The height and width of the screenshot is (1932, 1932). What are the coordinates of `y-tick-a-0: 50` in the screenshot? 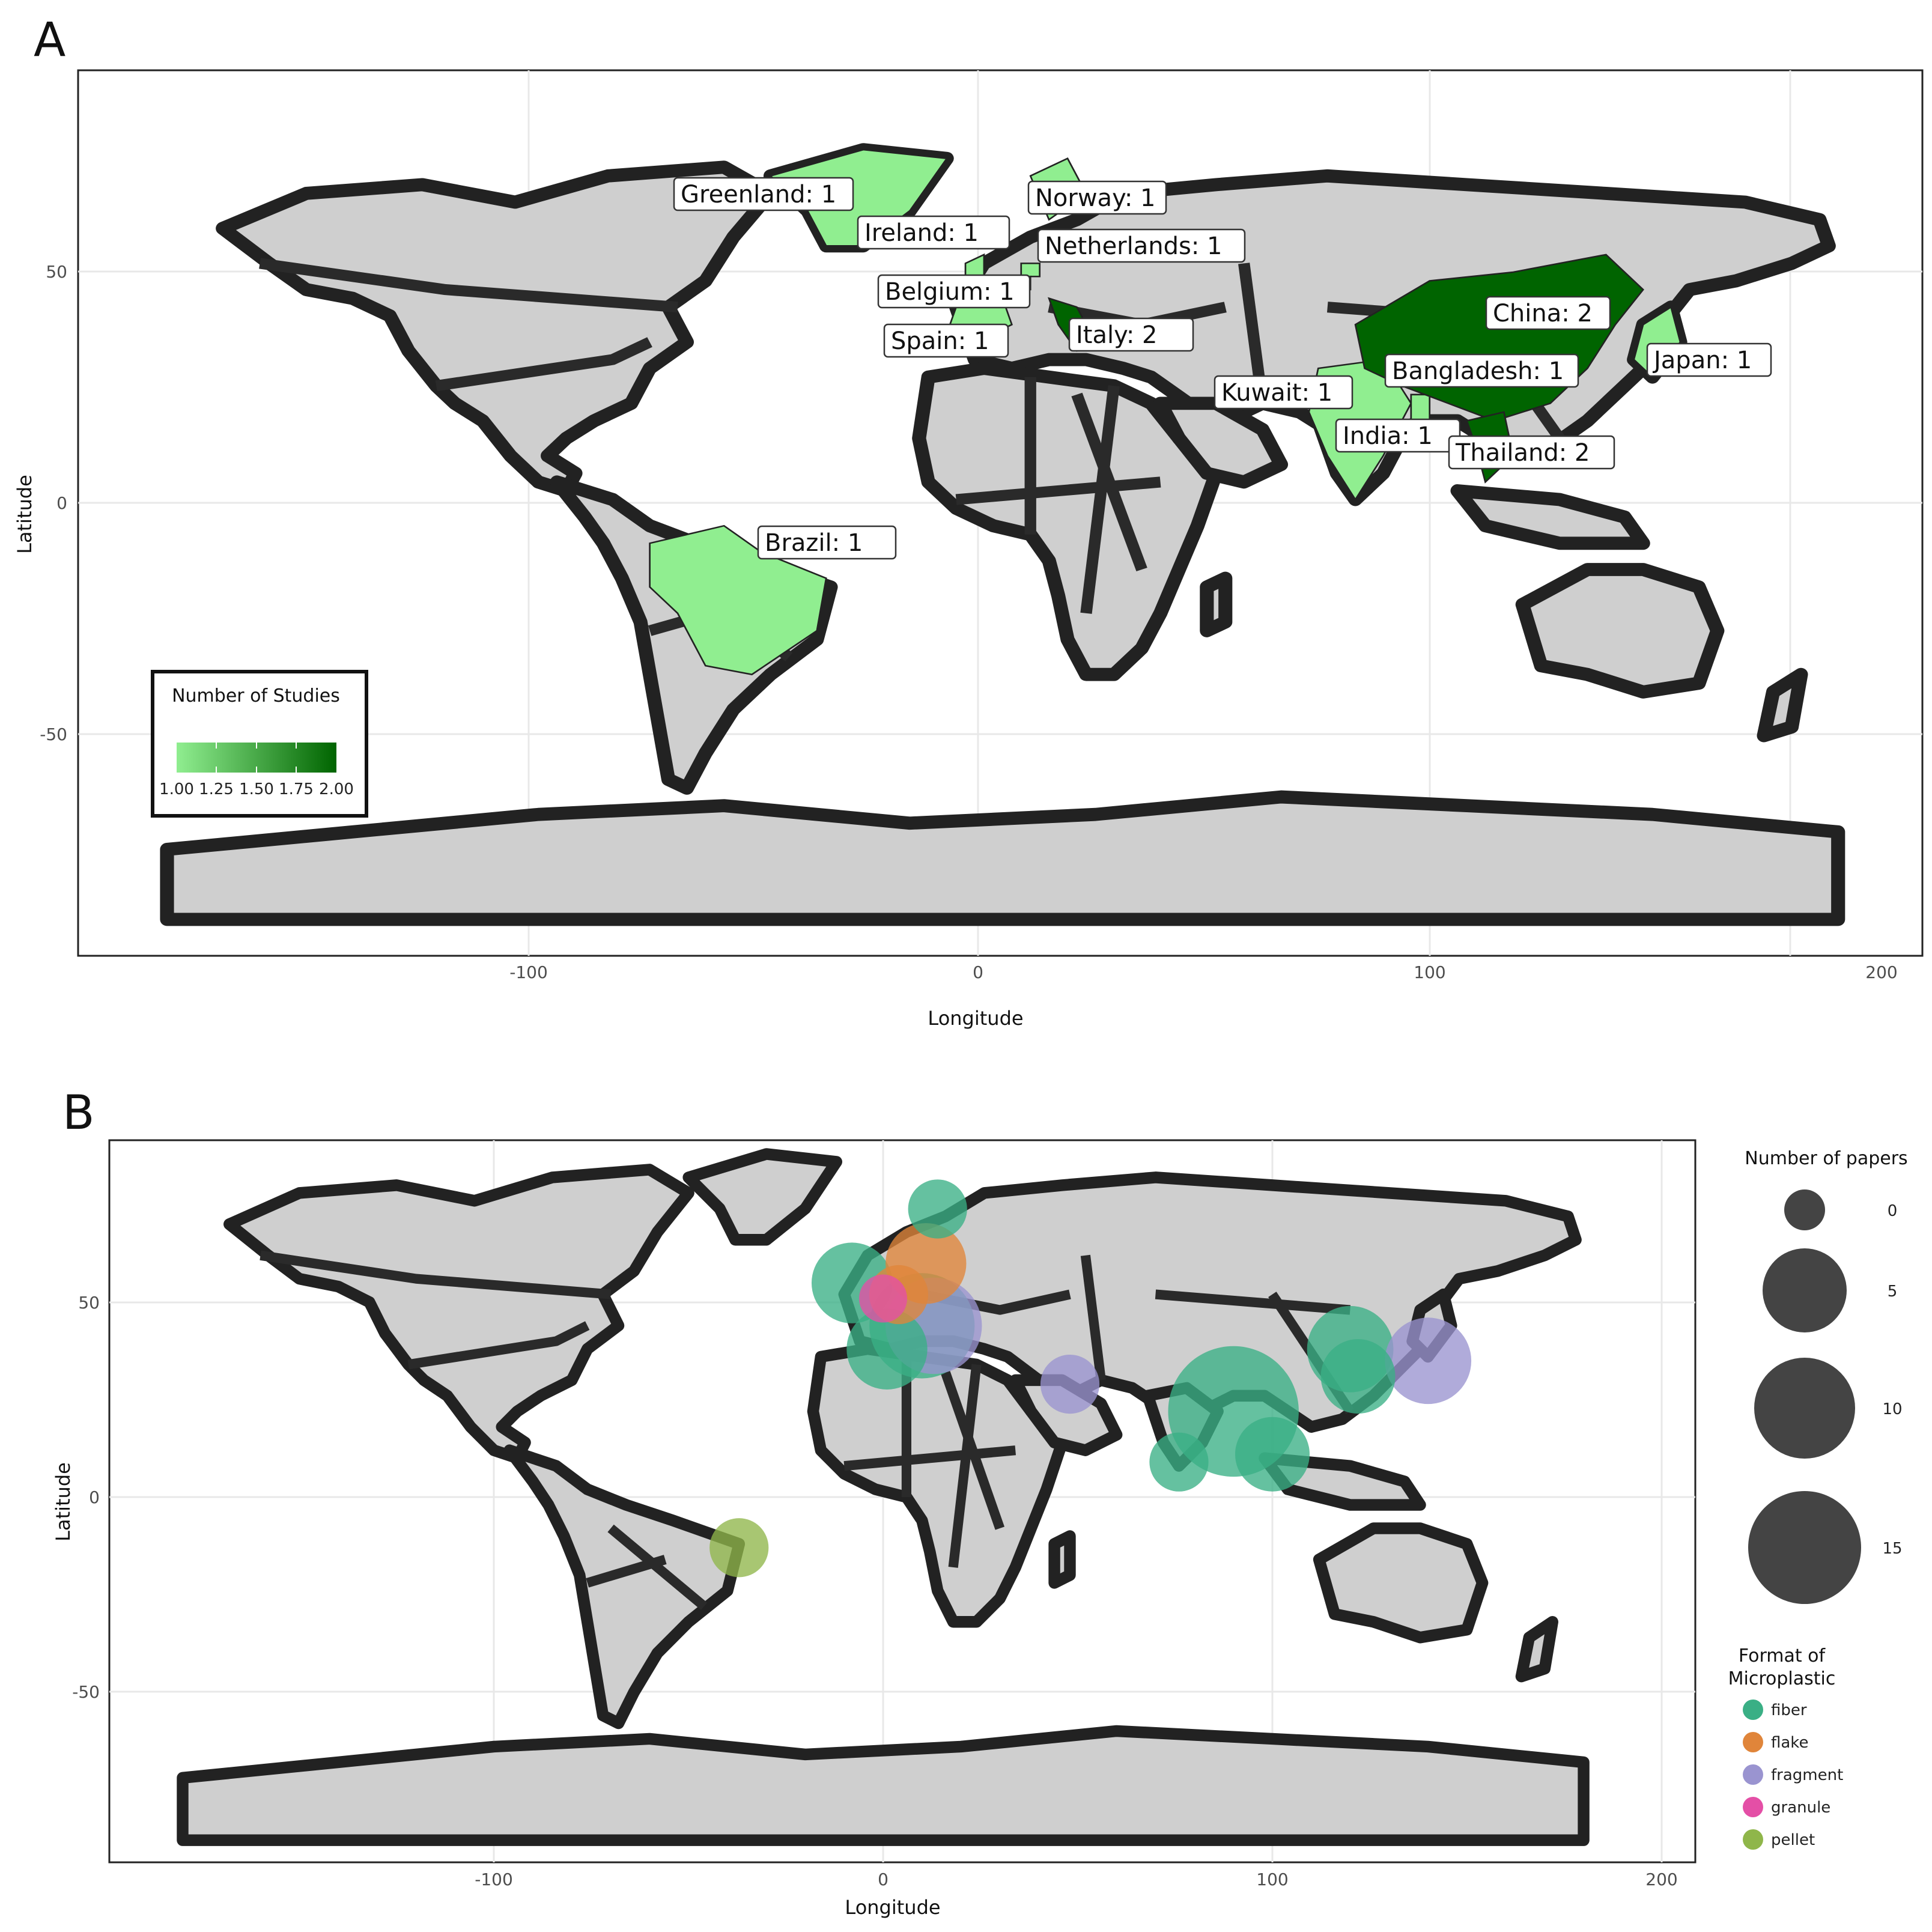 It's located at (56, 272).